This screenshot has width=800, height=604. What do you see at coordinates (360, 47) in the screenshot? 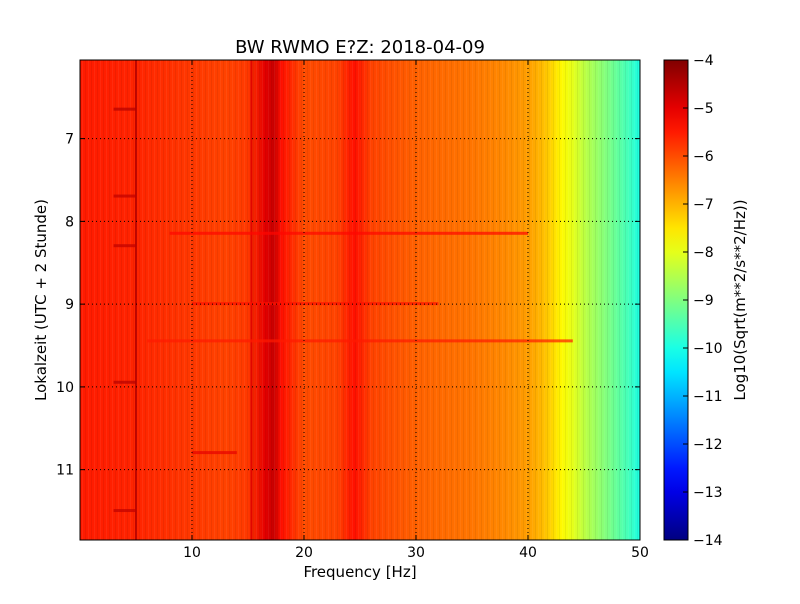
I see `chart-title: BW RWMO E?Z: 2018-04-09` at bounding box center [360, 47].